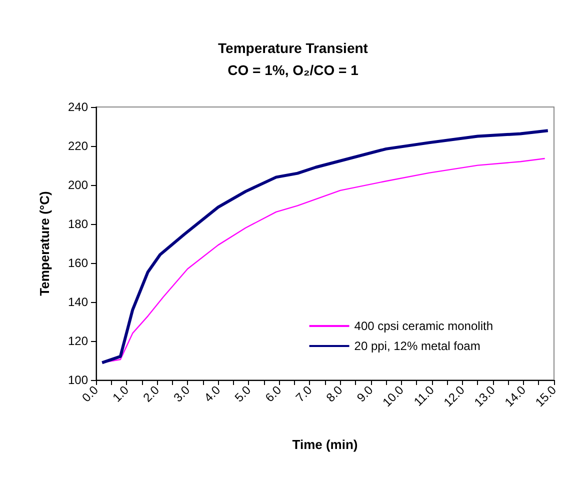 The height and width of the screenshot is (477, 586). Describe the element at coordinates (424, 395) in the screenshot. I see `x-tick-label: 11.0` at that location.